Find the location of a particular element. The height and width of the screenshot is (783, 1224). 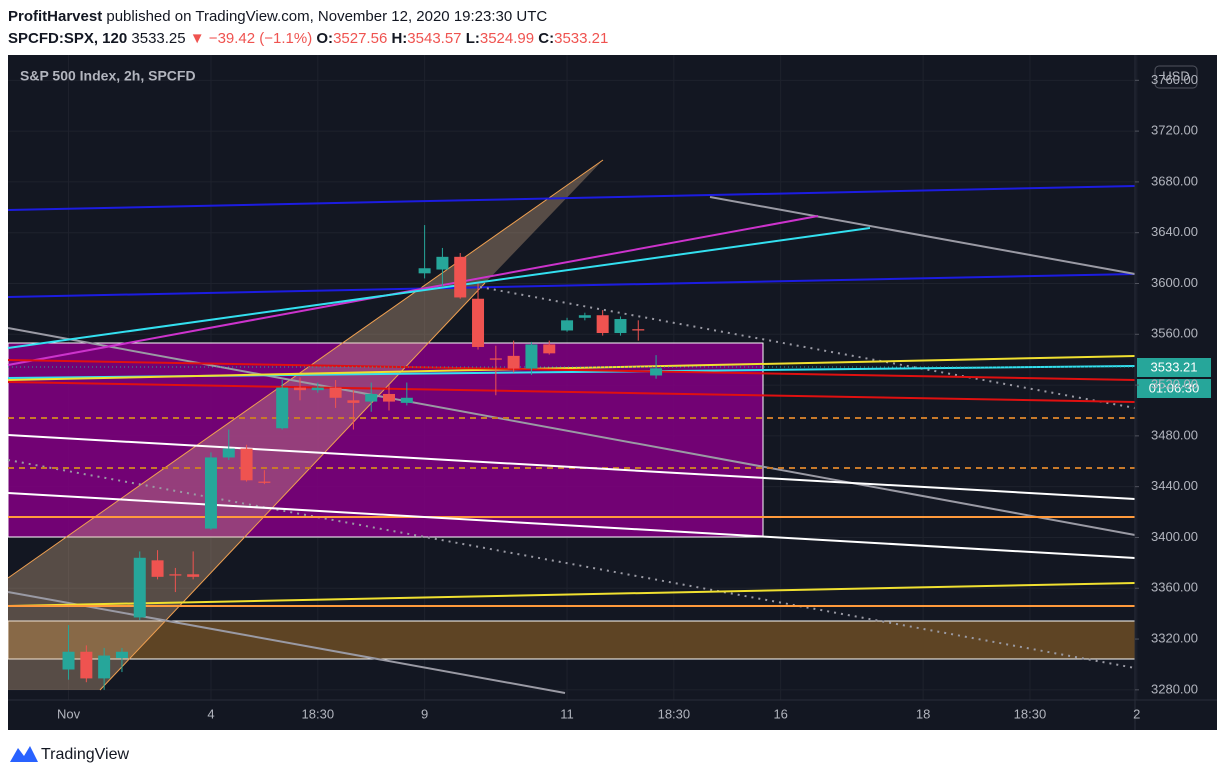

countdown-tag is located at coordinates (1174, 388).